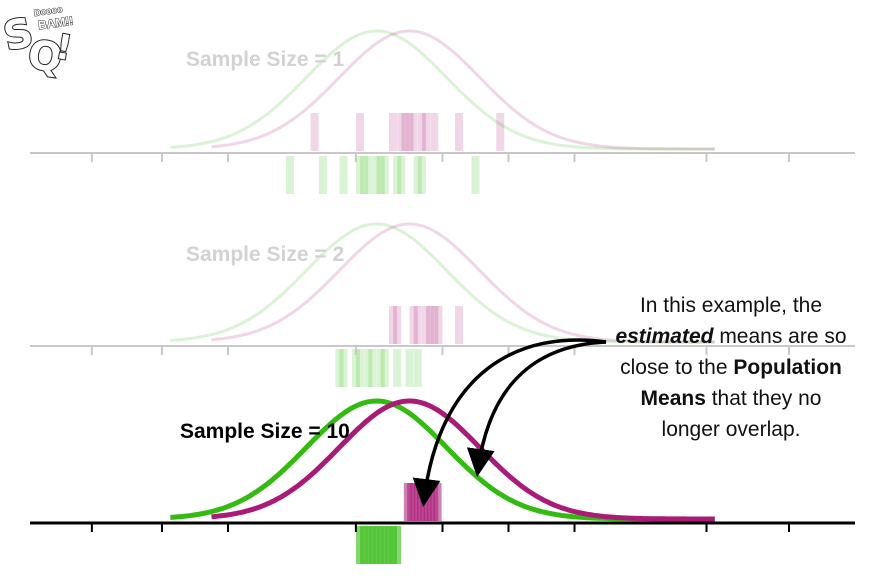 The image size is (883, 581). What do you see at coordinates (536, 408) in the screenshot?
I see `arrow-to-magenta-estimate` at bounding box center [536, 408].